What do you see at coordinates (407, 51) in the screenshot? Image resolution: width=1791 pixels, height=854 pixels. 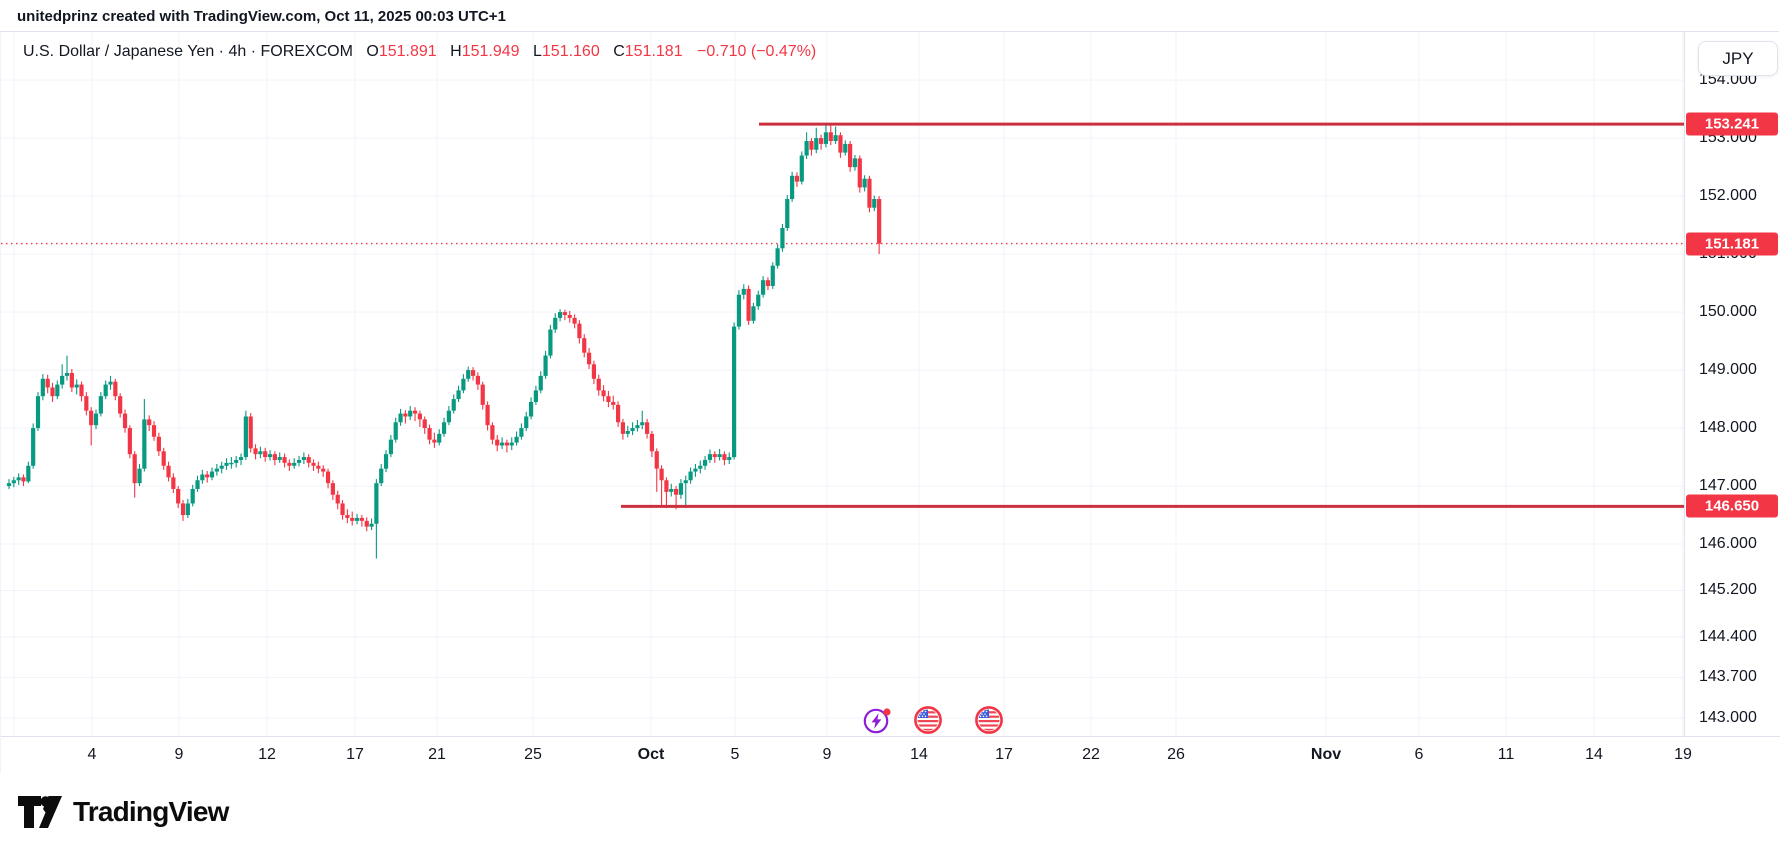 I see `open-value: 151.891` at bounding box center [407, 51].